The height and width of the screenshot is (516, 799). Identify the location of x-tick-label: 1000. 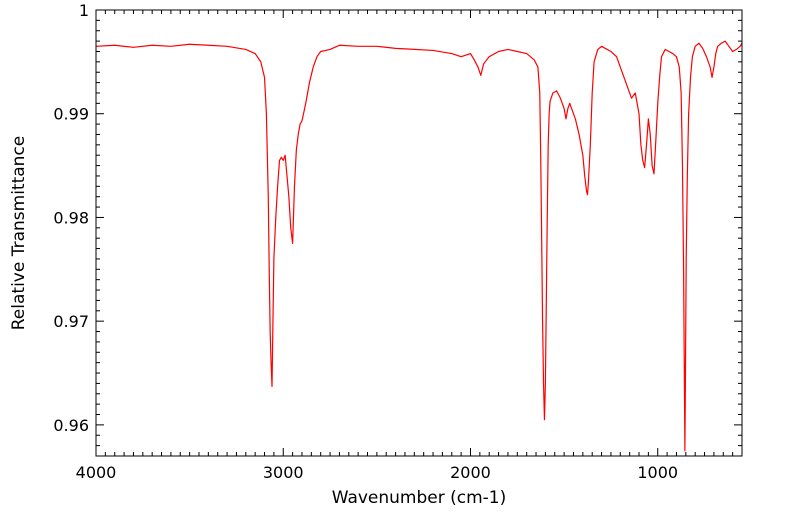
(657, 472).